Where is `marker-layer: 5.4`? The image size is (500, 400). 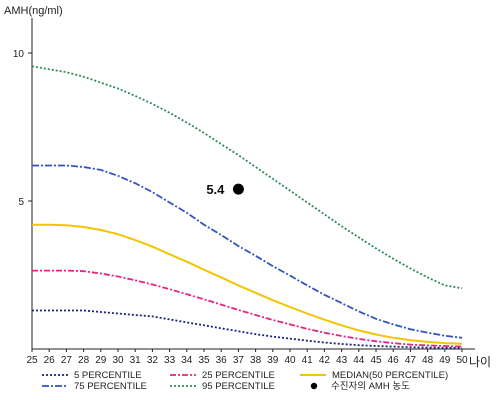
marker-layer: 5.4 is located at coordinates (225, 189).